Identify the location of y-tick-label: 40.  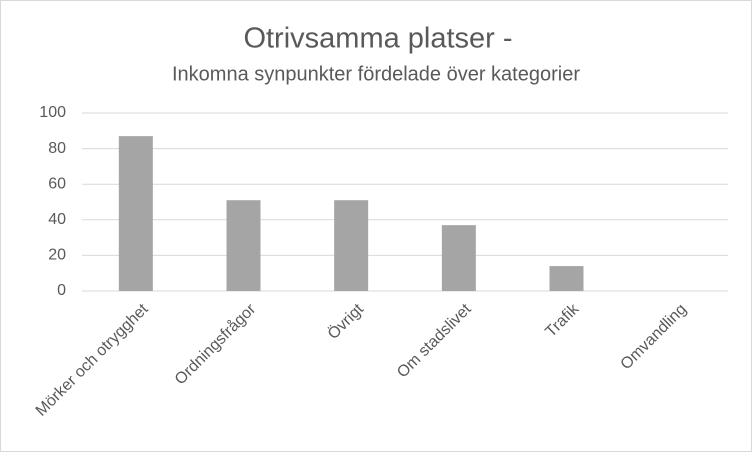
(57, 219).